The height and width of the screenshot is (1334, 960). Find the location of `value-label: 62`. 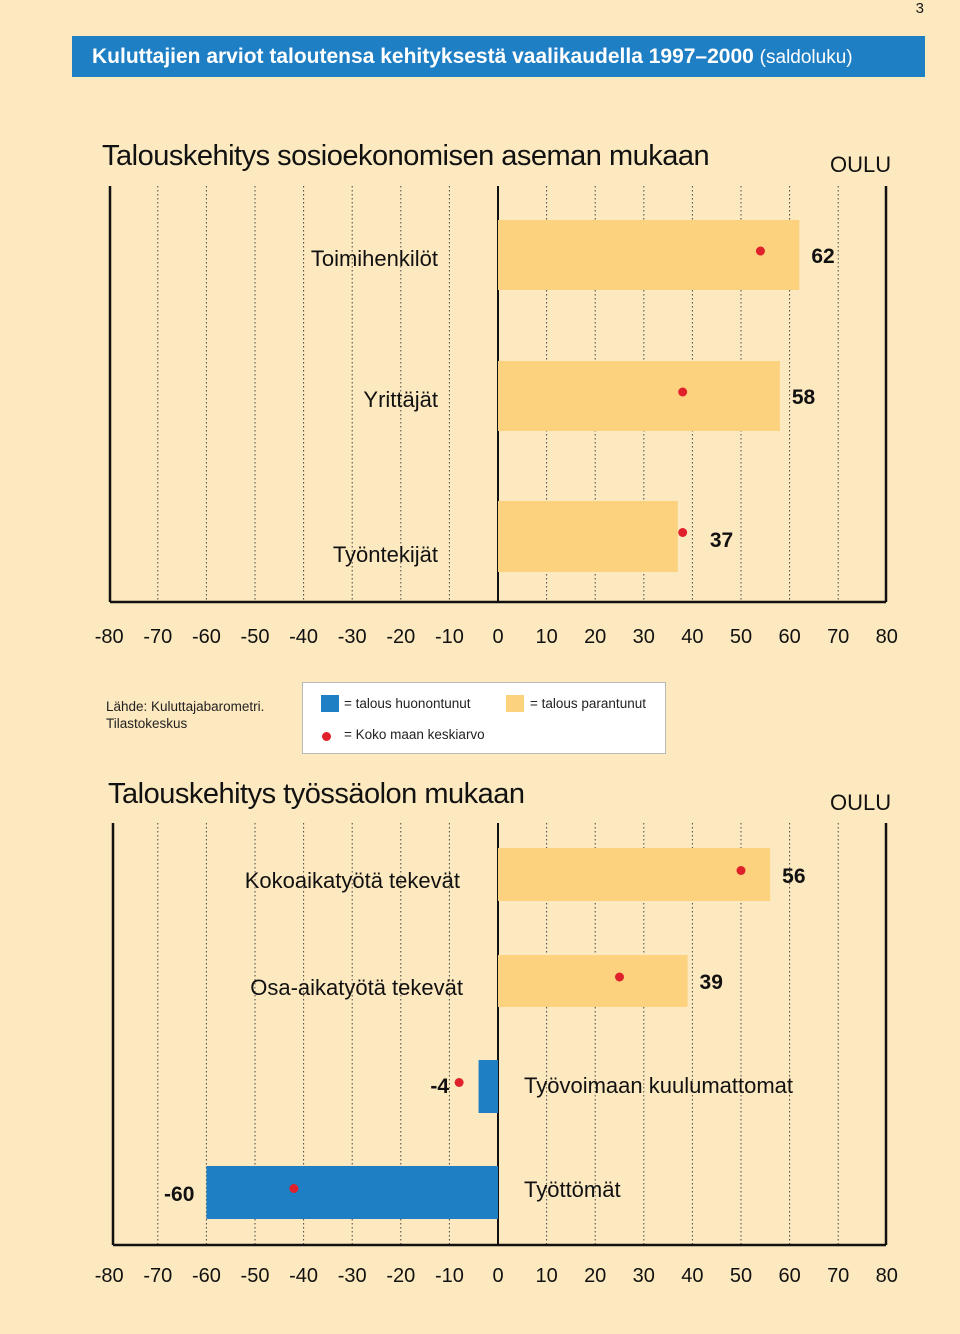

value-label: 62 is located at coordinates (822, 256).